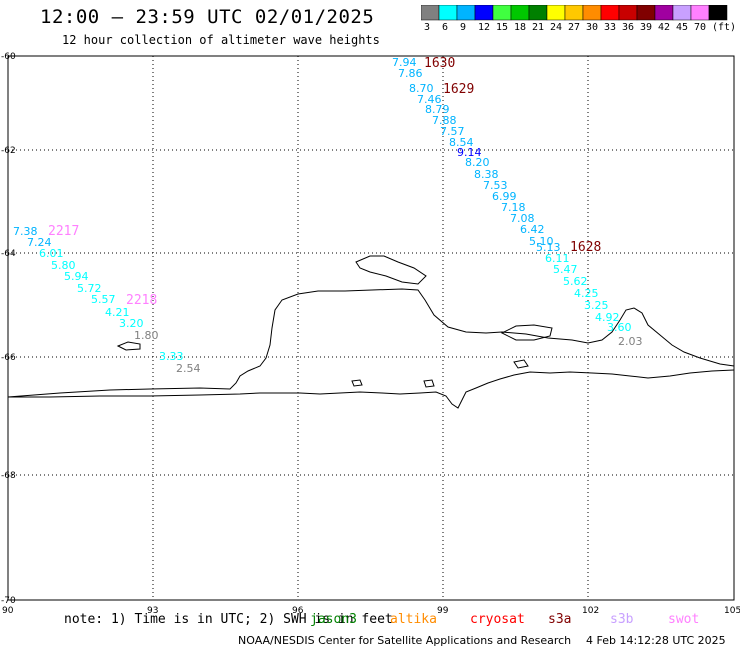 The height and width of the screenshot is (650, 740). What do you see at coordinates (452, 131) in the screenshot?
I see `swh-value: 7.57` at bounding box center [452, 131].